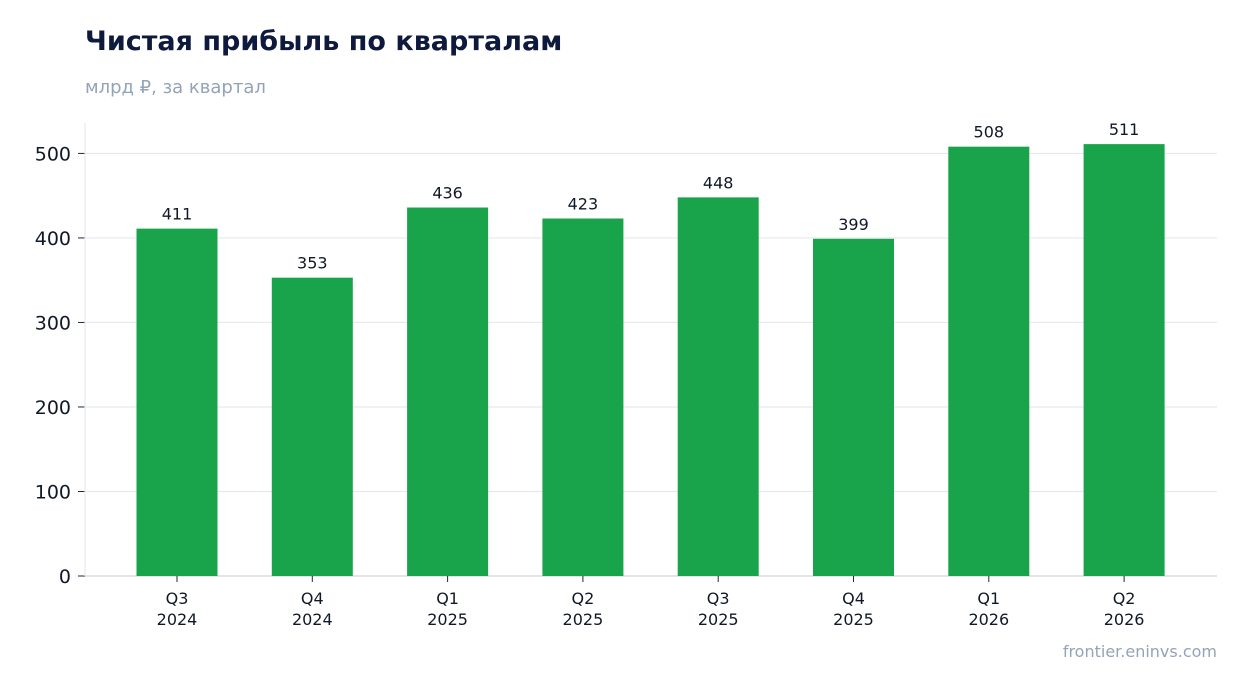 This screenshot has width=1247, height=693. Describe the element at coordinates (177, 214) in the screenshot. I see `data-label: 411` at that location.